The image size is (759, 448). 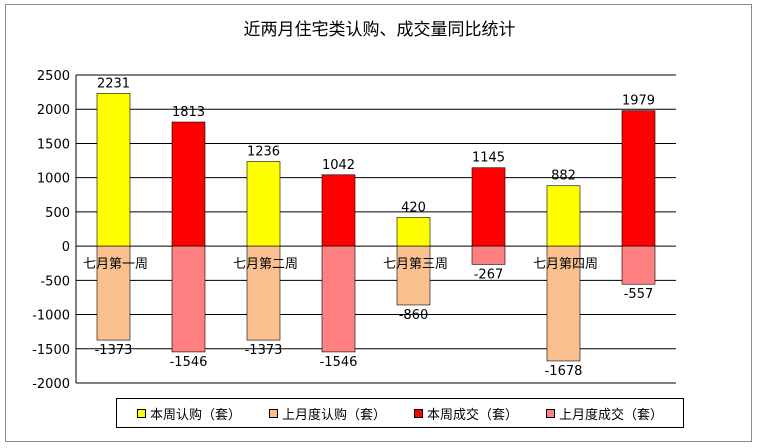 I want to click on y-tick-label: 1500, so click(x=53, y=144).